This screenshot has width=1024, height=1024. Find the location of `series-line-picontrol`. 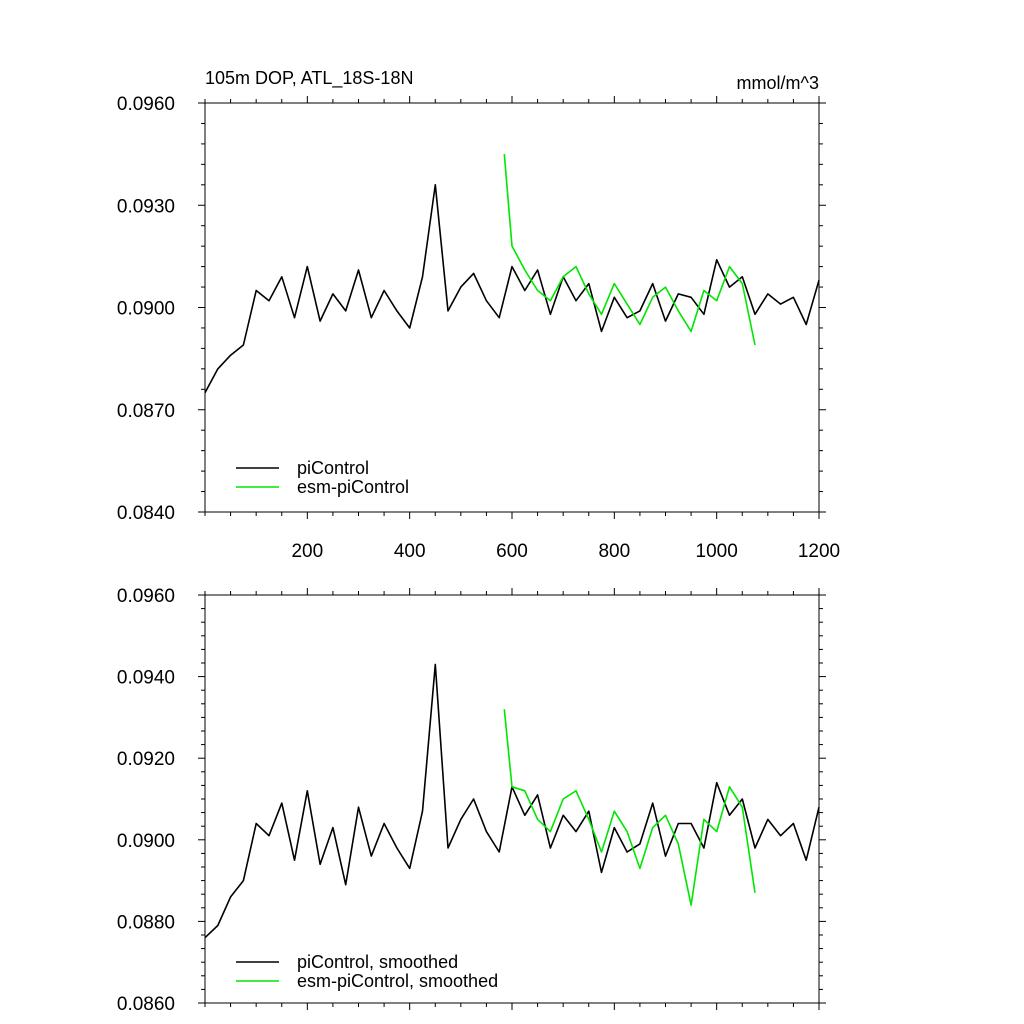

series-line-picontrol is located at coordinates (512, 289).